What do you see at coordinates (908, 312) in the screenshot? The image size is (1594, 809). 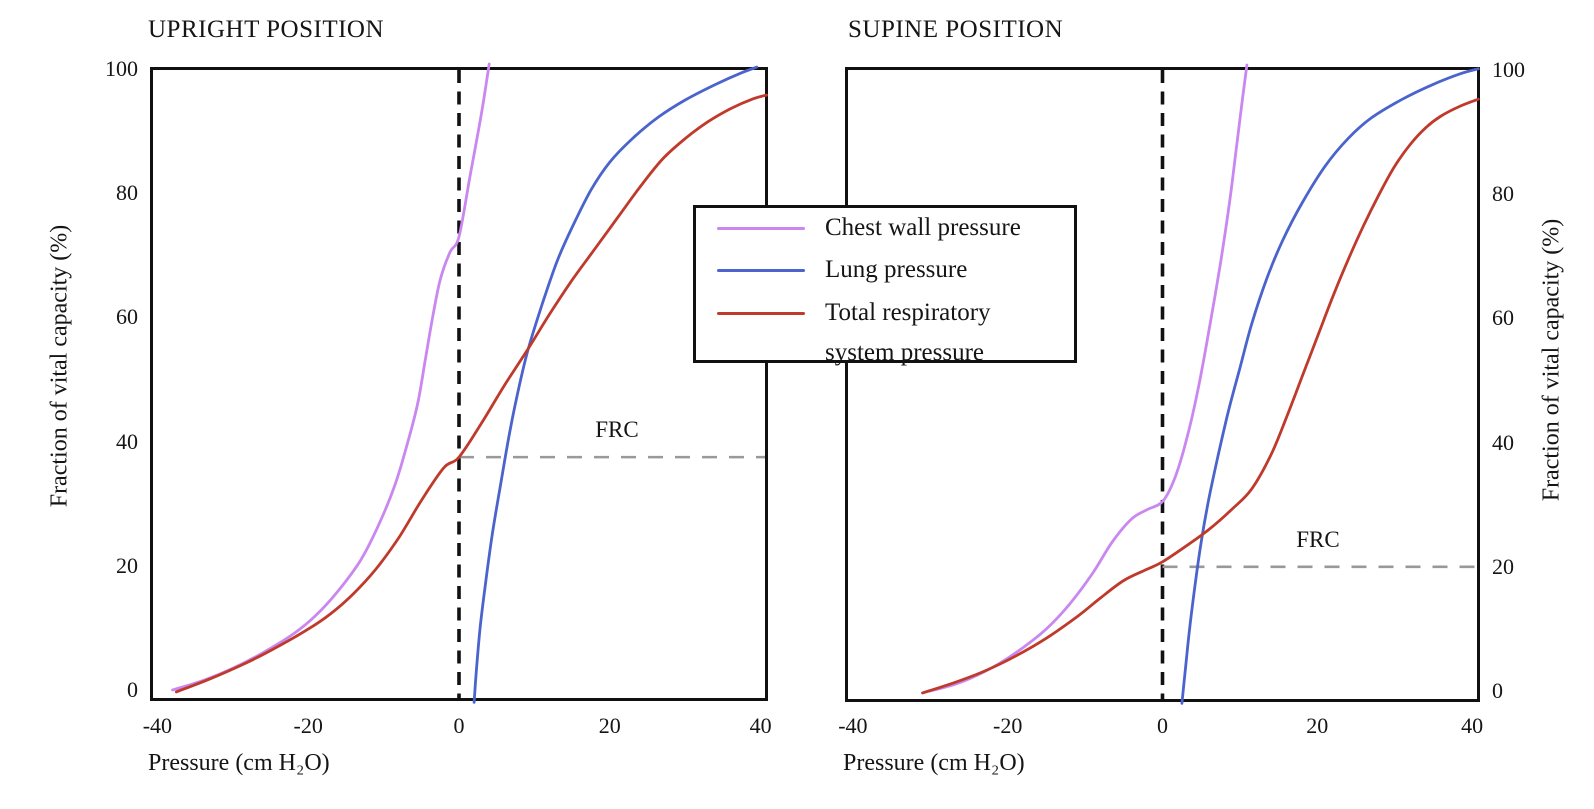 I see `total-respiratory-legend-label-line1: Total respiratory` at bounding box center [908, 312].